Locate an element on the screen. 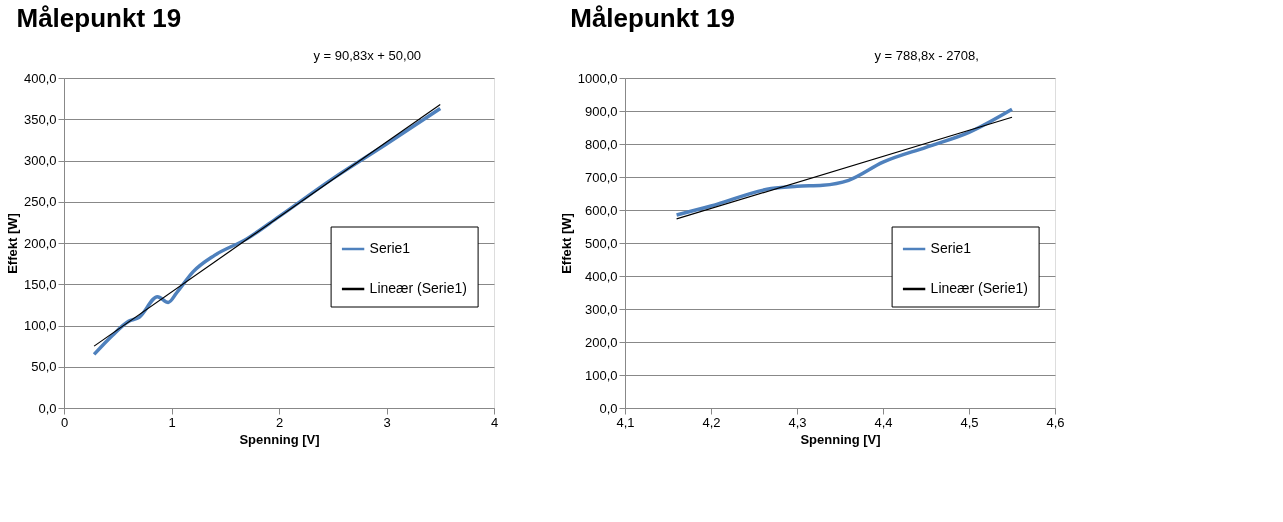  x-tick-label: 4 is located at coordinates (494, 422).